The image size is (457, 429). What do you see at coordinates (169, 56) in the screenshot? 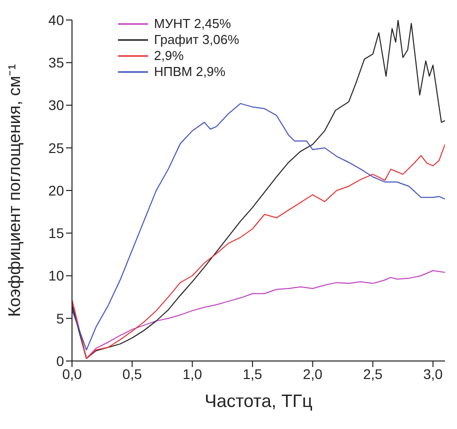
I see `legend-label: 2,9%` at bounding box center [169, 56].